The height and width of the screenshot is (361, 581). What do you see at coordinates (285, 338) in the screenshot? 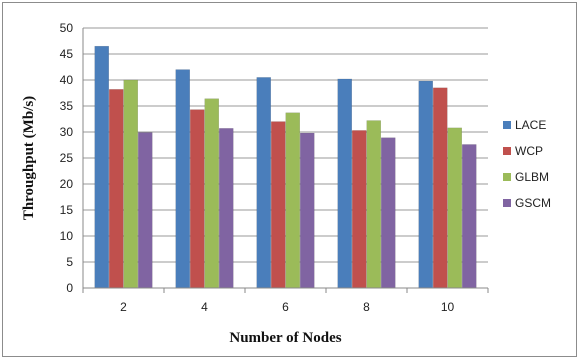
I see `x-axis-title: Number of Nodes` at bounding box center [285, 338].